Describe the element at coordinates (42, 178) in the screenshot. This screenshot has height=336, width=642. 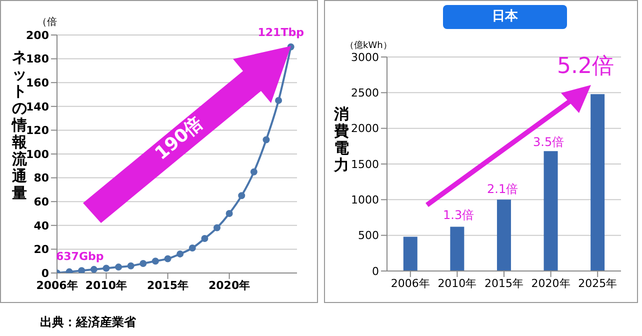
I see `y-tick-label: 80` at that location.